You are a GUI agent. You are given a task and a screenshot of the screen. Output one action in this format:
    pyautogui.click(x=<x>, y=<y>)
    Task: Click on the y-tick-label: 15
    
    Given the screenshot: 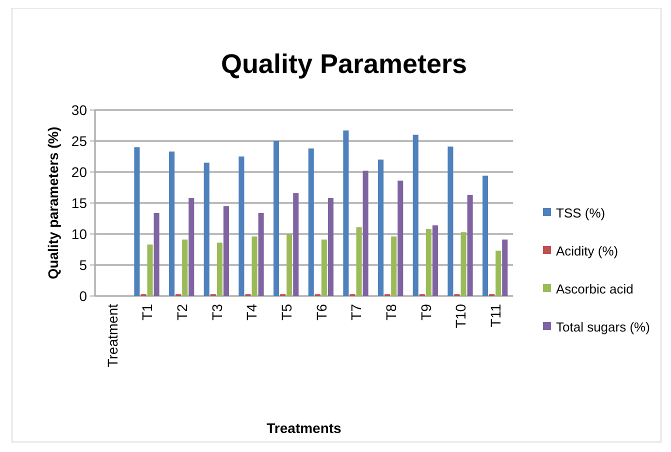 What is the action you would take?
    pyautogui.click(x=79, y=202)
    